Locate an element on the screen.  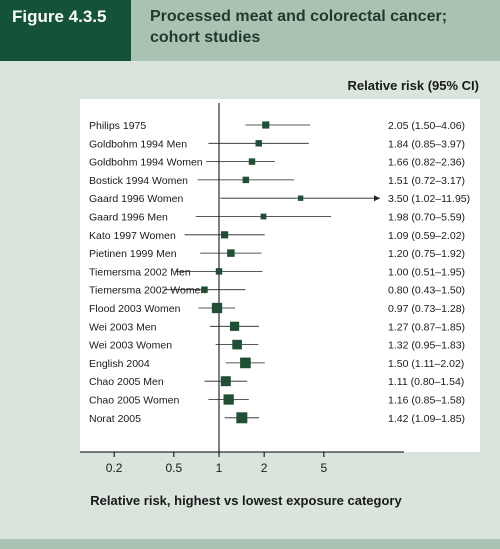
ci-value: 3.50 (1.02–11.95) is located at coordinates (429, 199).